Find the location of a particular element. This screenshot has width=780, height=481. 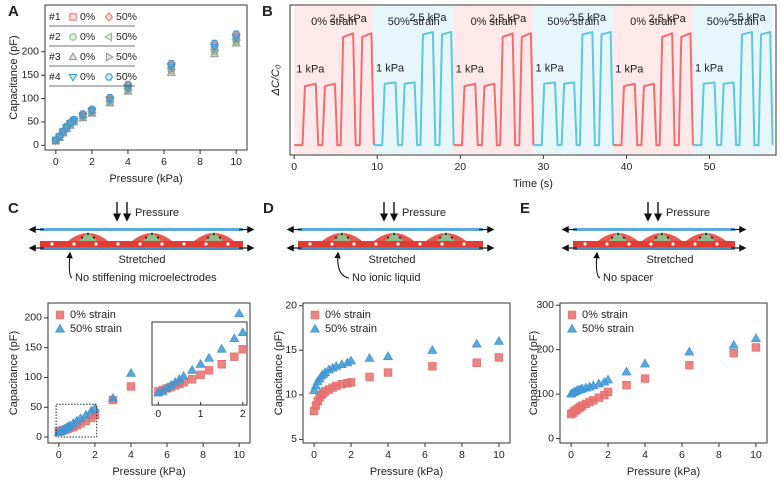

panel-letter: A is located at coordinates (13, 11).